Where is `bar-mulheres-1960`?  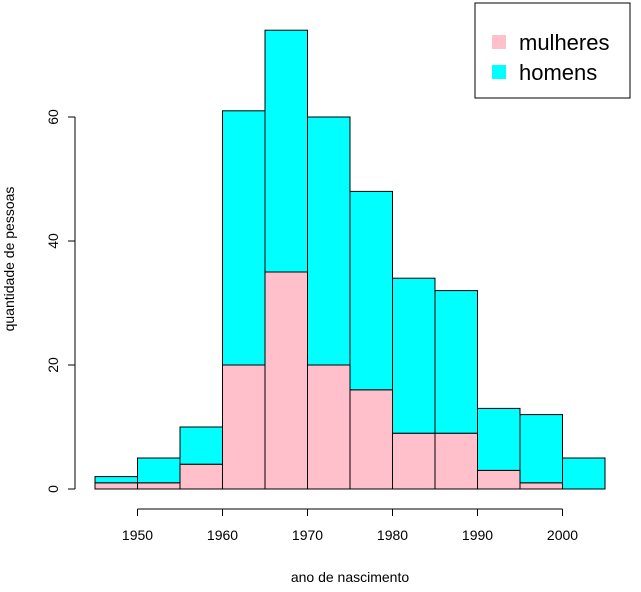 bar-mulheres-1960 is located at coordinates (244, 427).